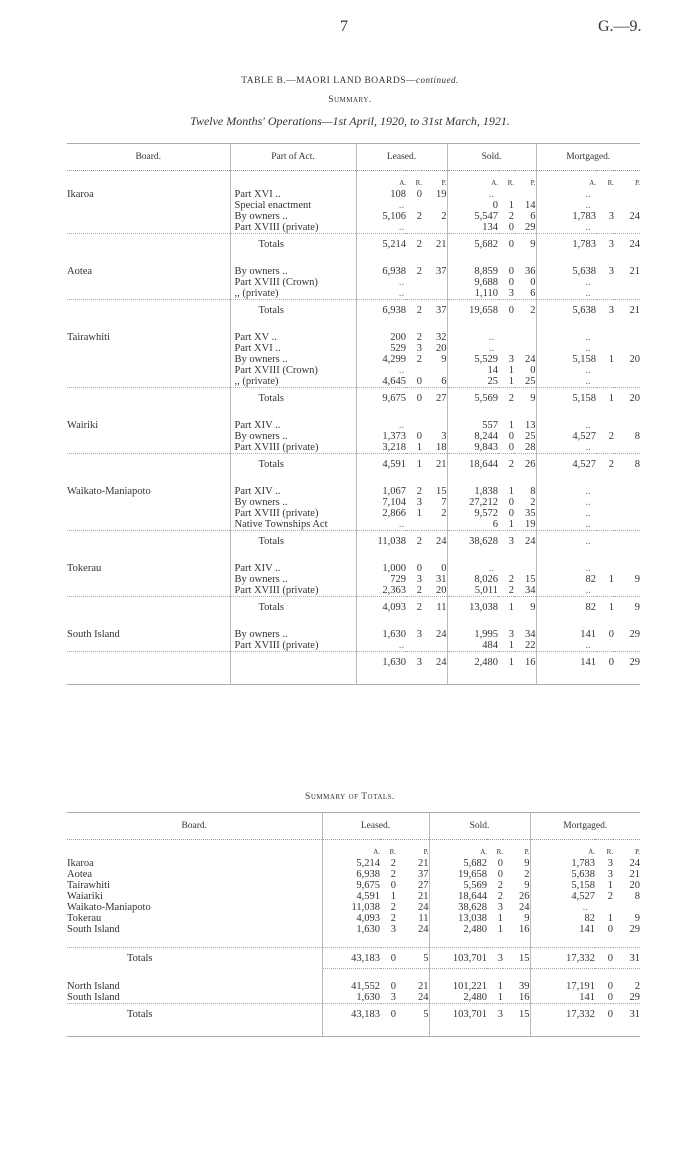 Image resolution: width=700 pixels, height=1157 pixels. I want to click on sold-total-perches: 26, so click(525, 463).